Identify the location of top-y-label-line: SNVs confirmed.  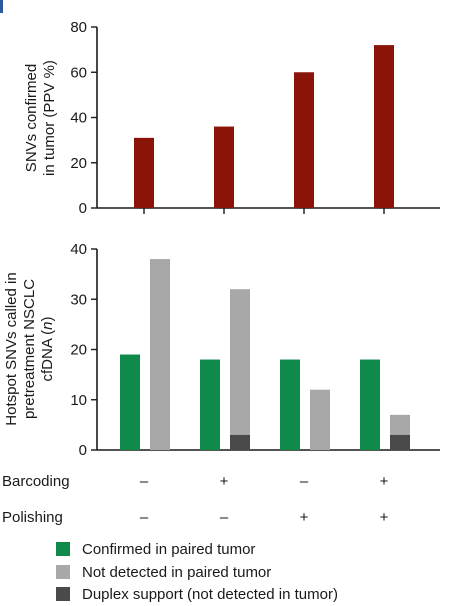
(31, 118).